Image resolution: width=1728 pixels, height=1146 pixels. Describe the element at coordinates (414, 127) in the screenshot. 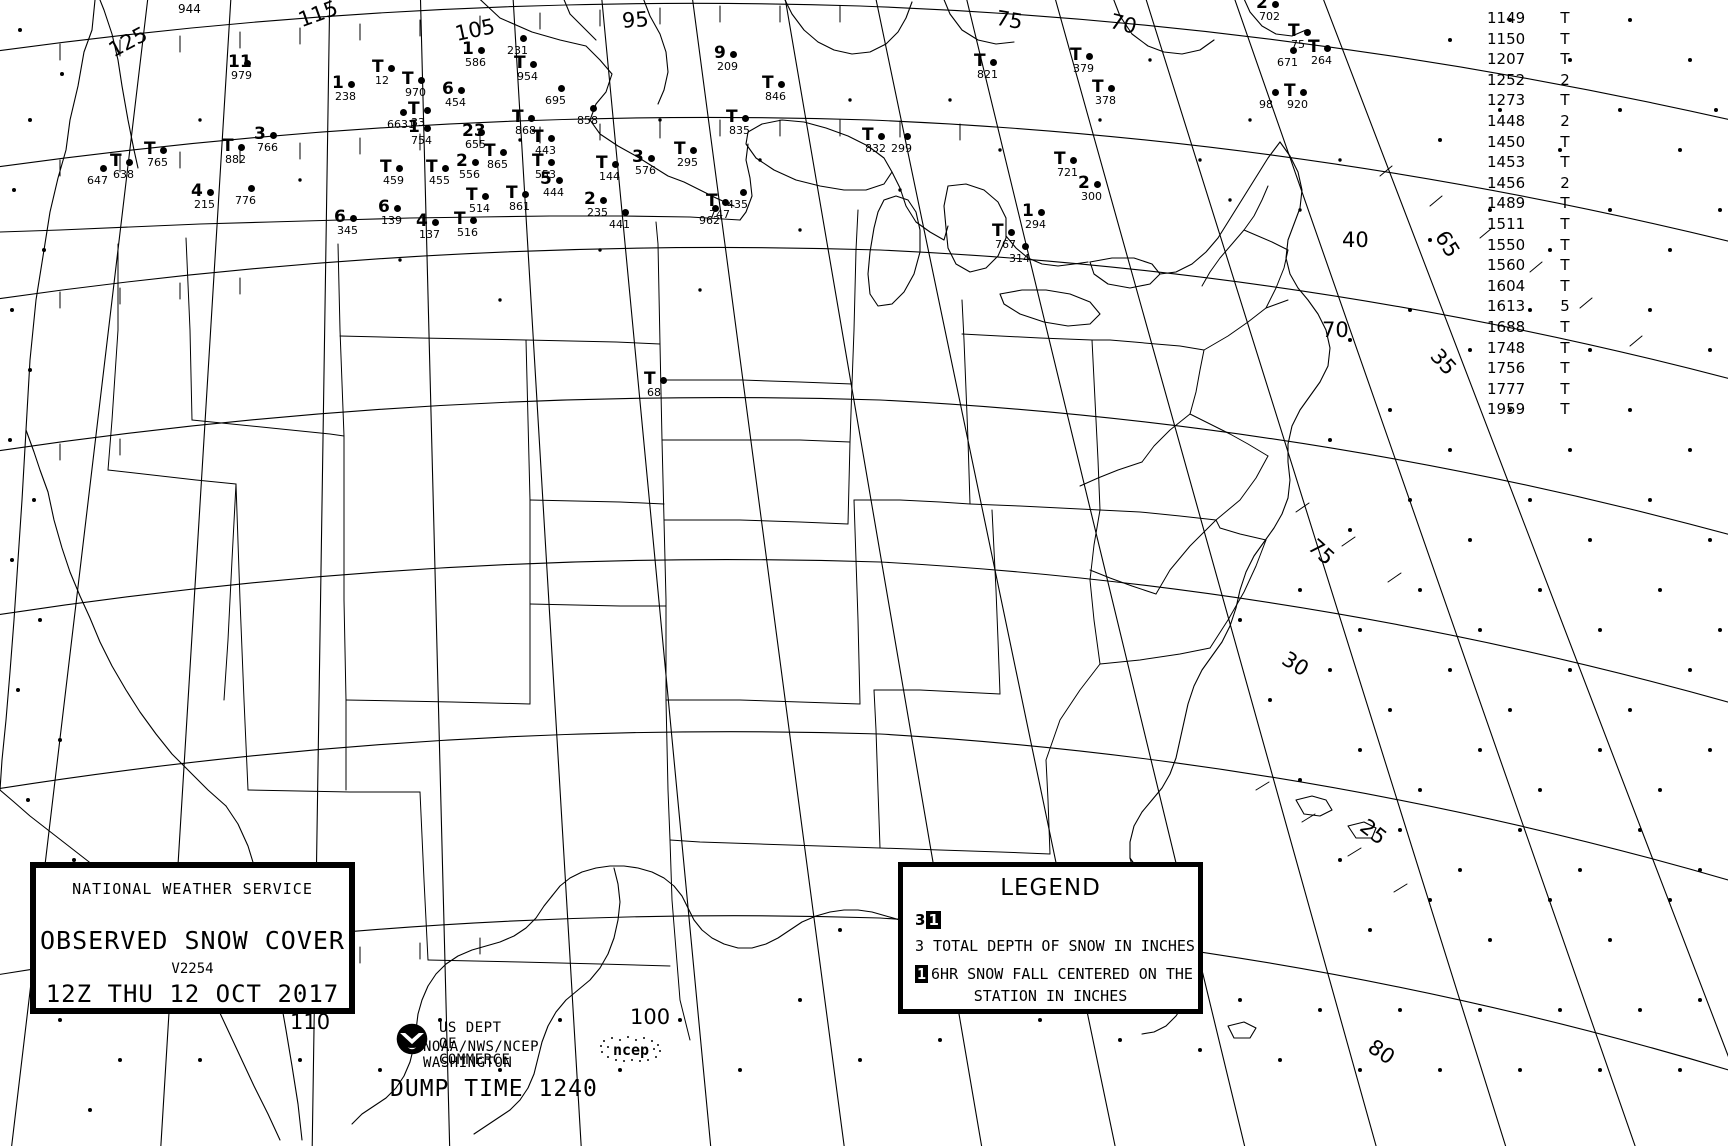

I see `station-snow-depth: 1` at that location.